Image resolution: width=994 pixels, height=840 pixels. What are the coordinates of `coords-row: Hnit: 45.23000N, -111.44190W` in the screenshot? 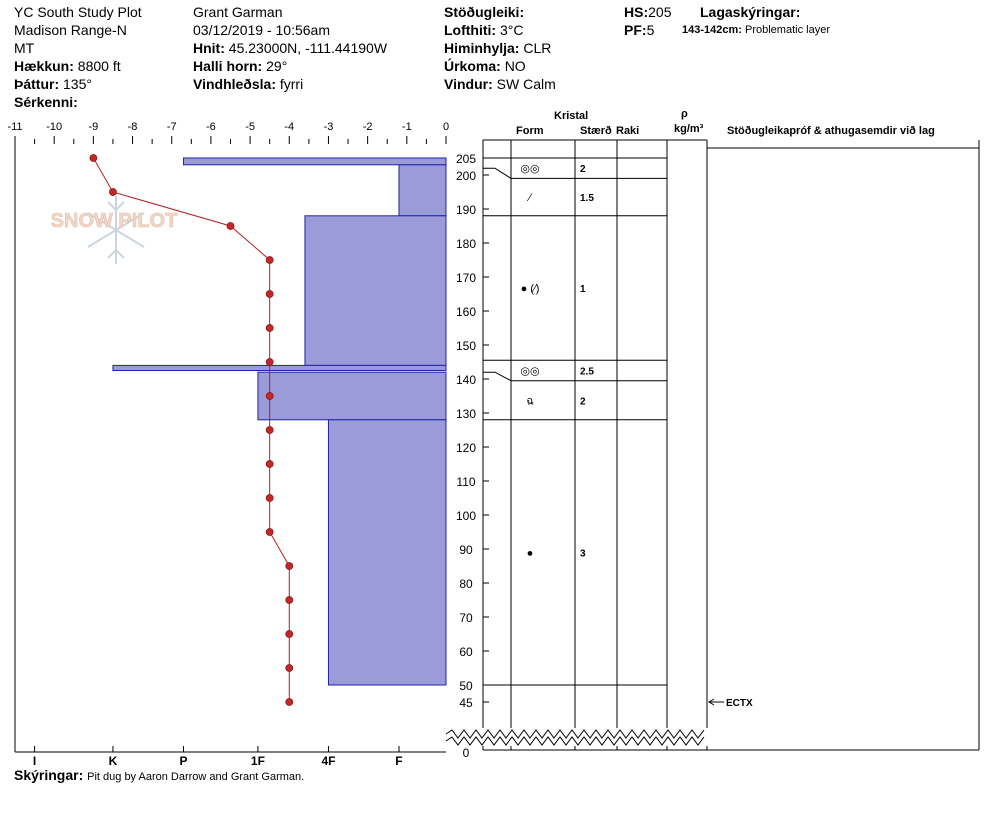 It's located at (290, 48).